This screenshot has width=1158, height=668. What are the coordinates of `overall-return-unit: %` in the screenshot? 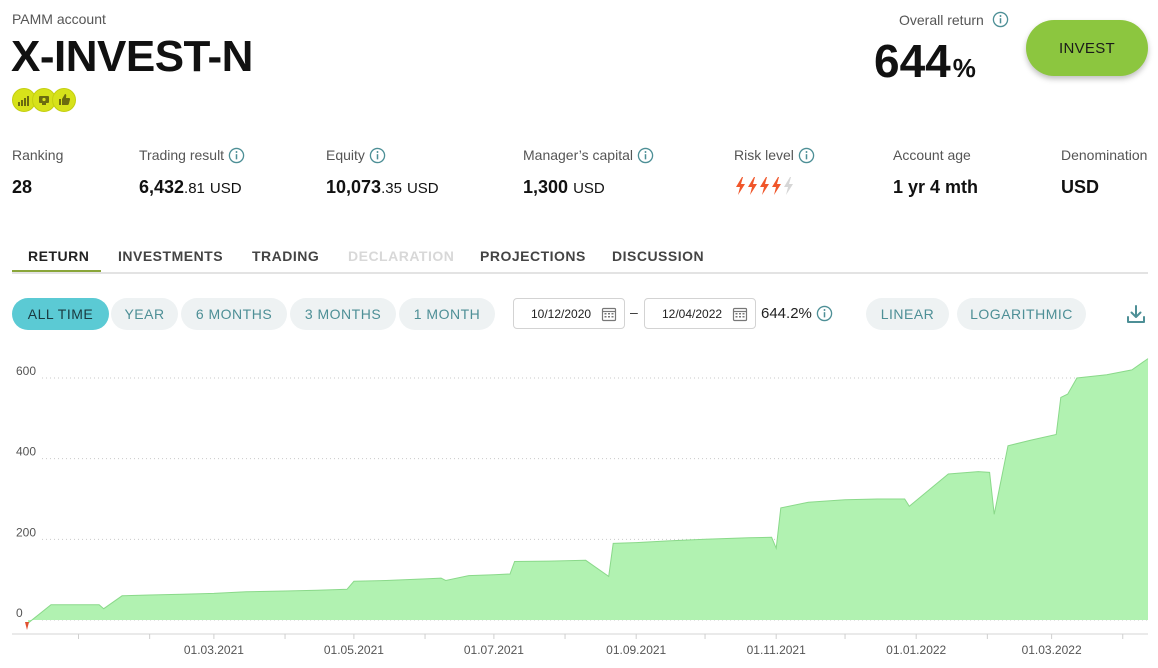 It's located at (964, 68).